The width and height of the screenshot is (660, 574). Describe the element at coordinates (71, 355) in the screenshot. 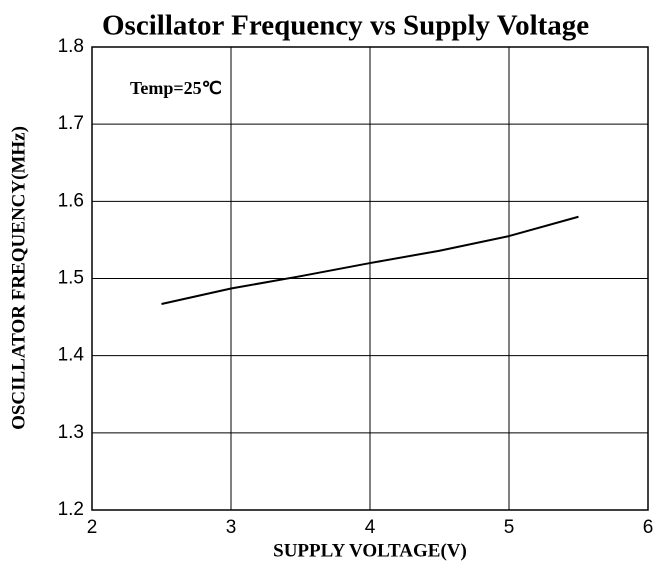

I see `y-tick-label: 1.4` at that location.